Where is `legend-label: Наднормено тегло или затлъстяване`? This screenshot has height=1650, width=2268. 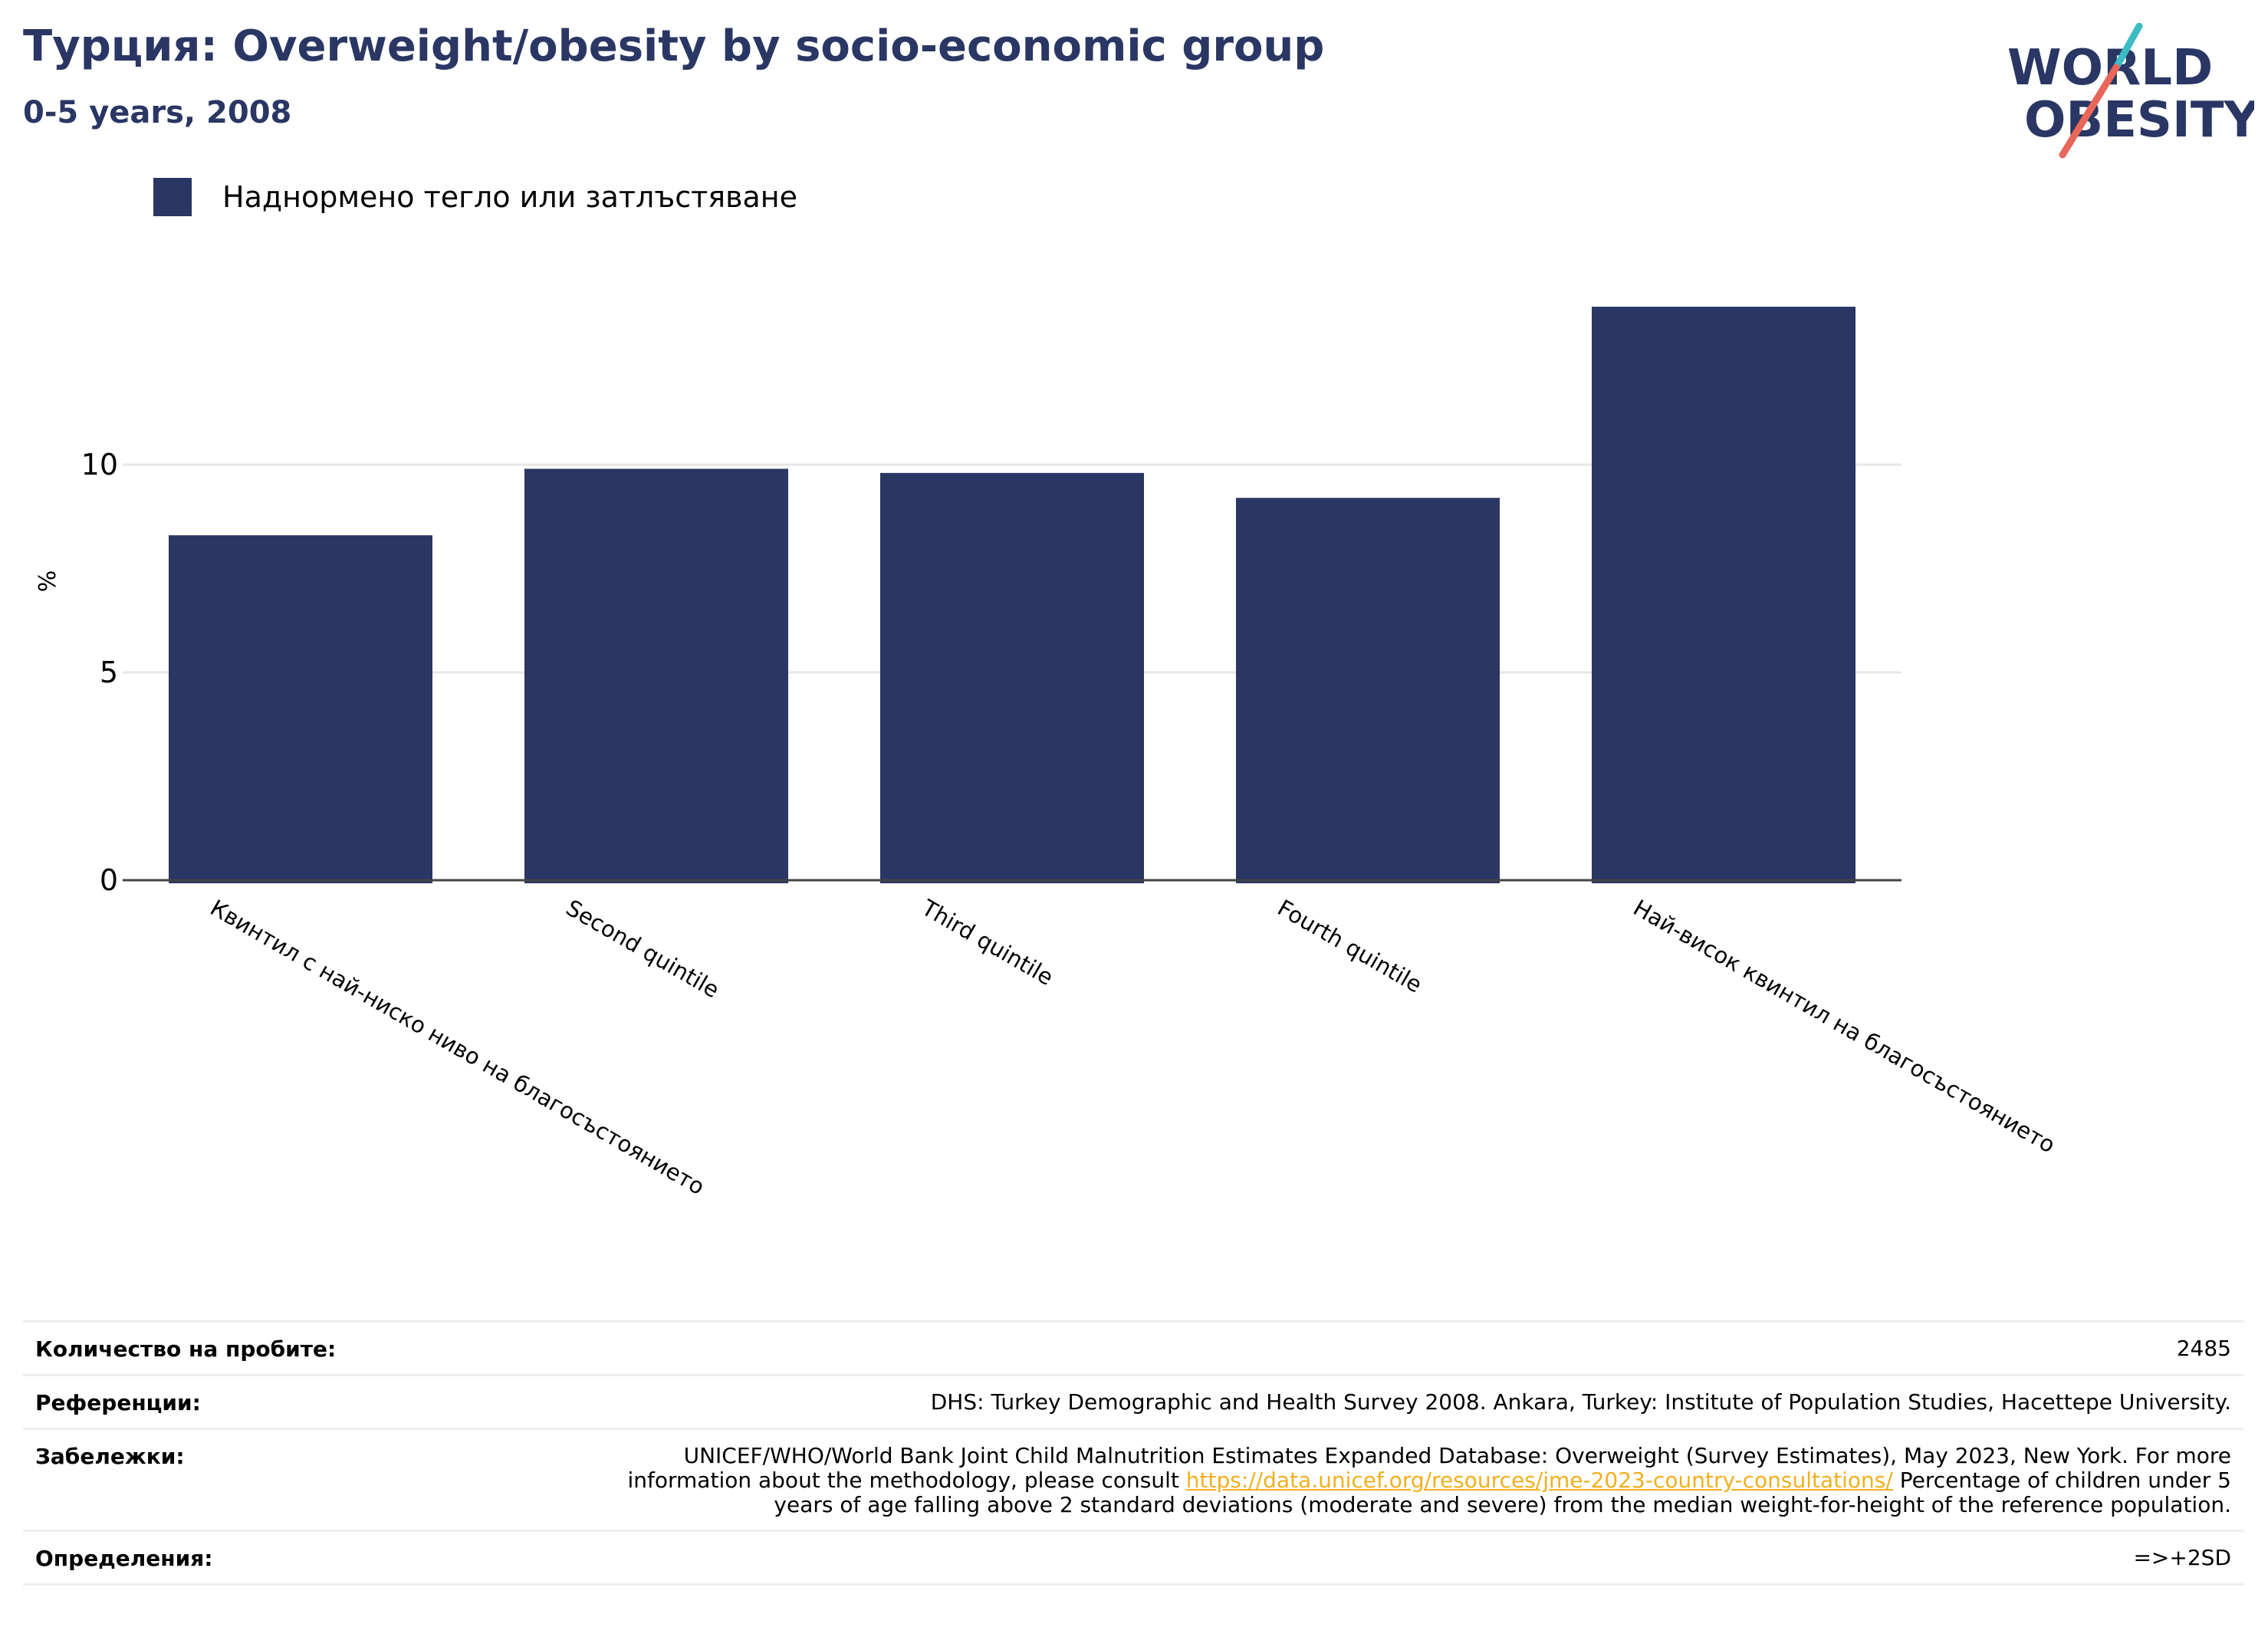 legend-label: Наднормено тегло или затлъстяване is located at coordinates (509, 197).